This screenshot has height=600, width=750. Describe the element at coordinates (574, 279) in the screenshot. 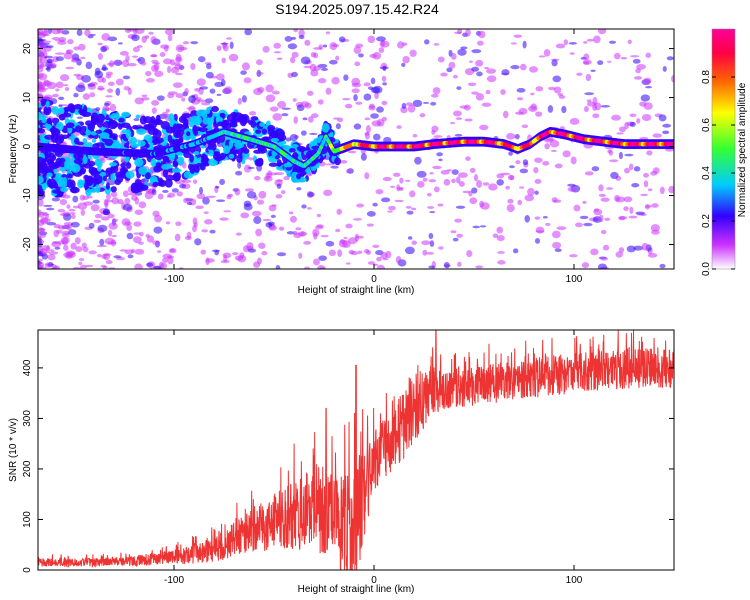

I see `x-tick-label: 100` at that location.